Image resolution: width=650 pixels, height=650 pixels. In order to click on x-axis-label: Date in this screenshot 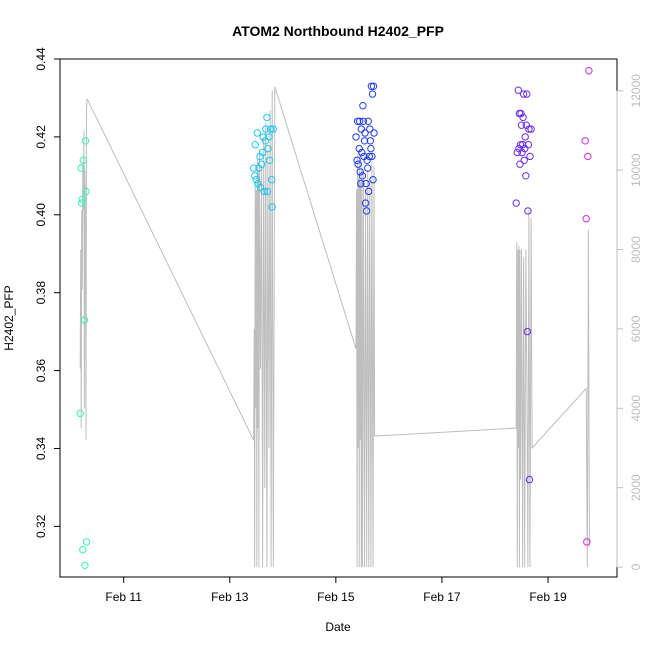, I will do `click(338, 627)`.